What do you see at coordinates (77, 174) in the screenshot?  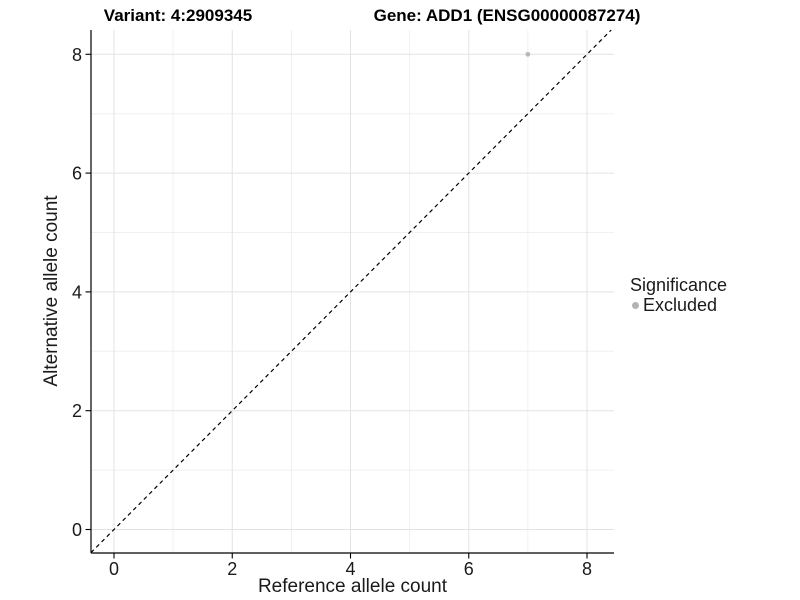 I see `y-tick-label: 6` at bounding box center [77, 174].